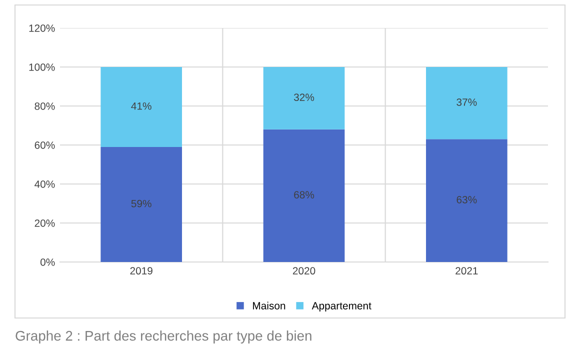  I want to click on data-label: 37%, so click(466, 102).